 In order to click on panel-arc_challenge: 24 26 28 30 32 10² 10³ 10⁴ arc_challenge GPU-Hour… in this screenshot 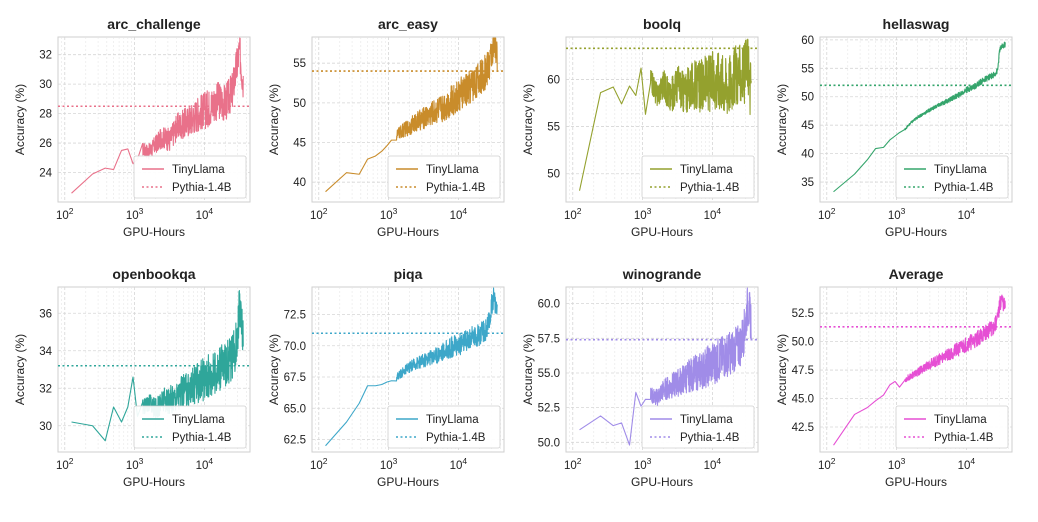, I will do `click(132, 127)`.